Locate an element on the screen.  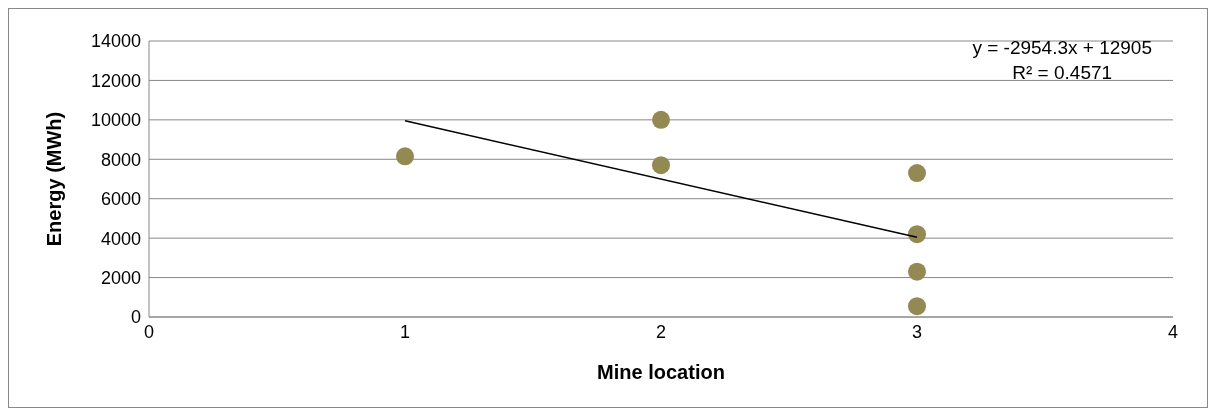
y-tick-label: 12000 is located at coordinates (115, 80).